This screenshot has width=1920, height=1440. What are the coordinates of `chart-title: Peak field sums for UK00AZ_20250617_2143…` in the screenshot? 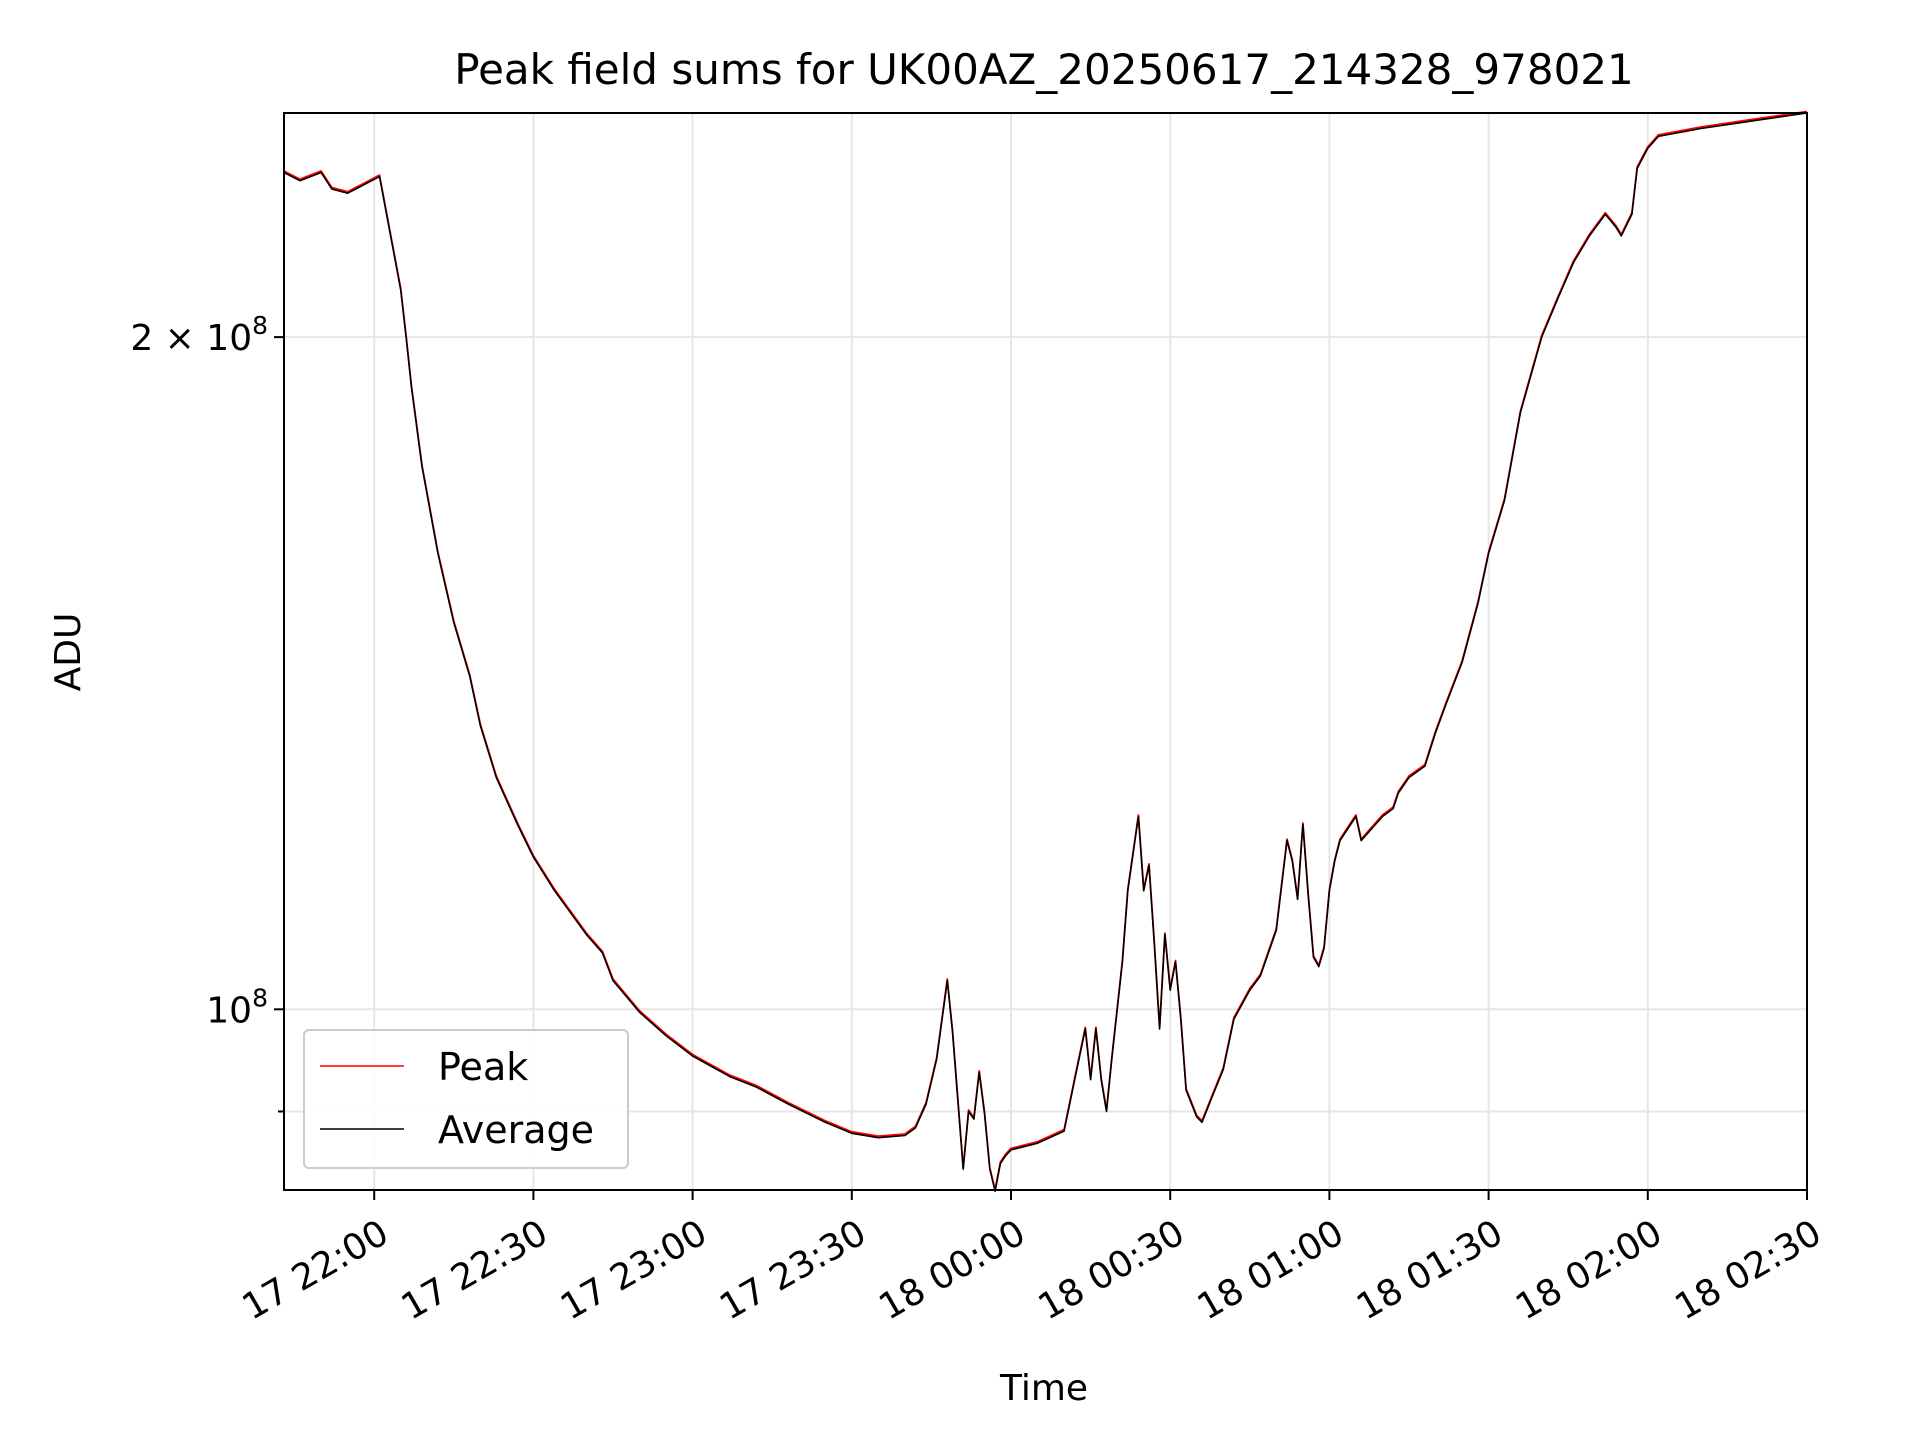 It's located at (1043, 69).